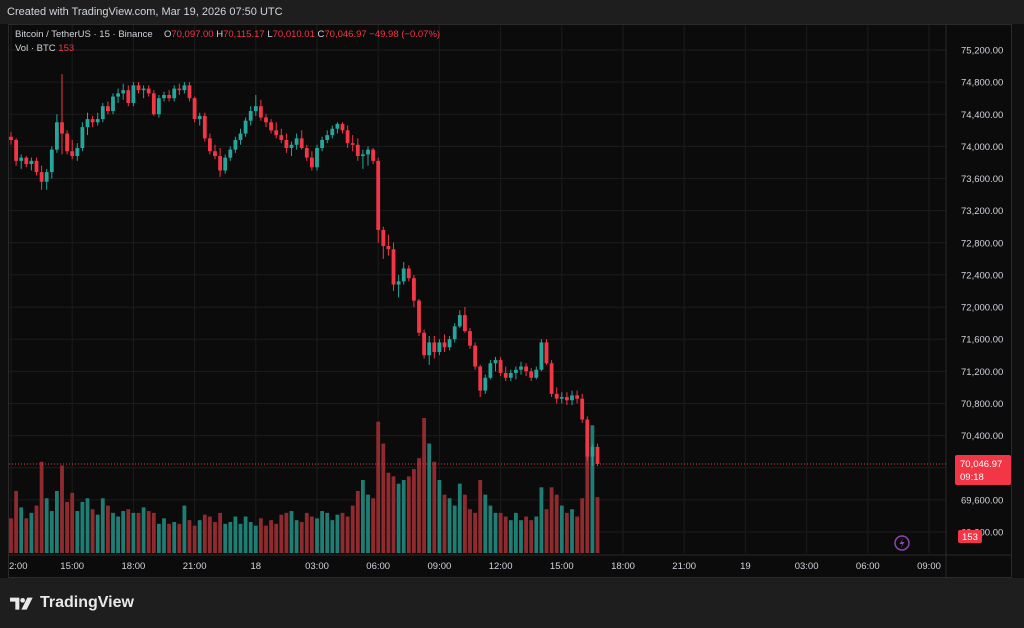 Image resolution: width=1024 pixels, height=628 pixels. Describe the element at coordinates (21, 603) in the screenshot. I see `tradingview-logo-icon` at that location.